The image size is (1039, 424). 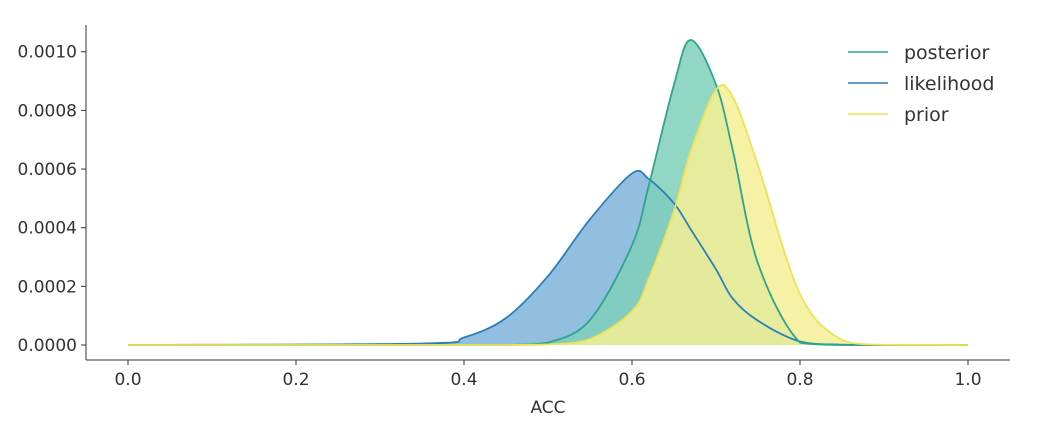 I want to click on x-tick-label: 0.2, so click(x=295, y=380).